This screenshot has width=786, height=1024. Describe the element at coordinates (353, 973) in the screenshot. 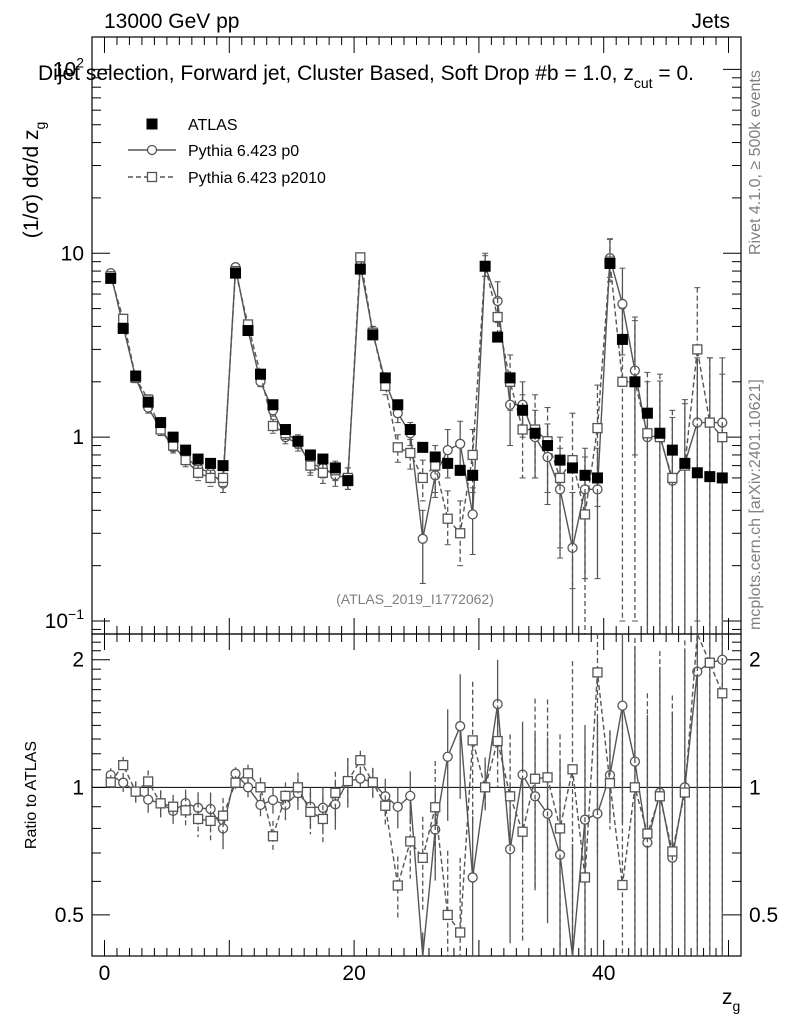

I see `x-tick-label: 20` at that location.